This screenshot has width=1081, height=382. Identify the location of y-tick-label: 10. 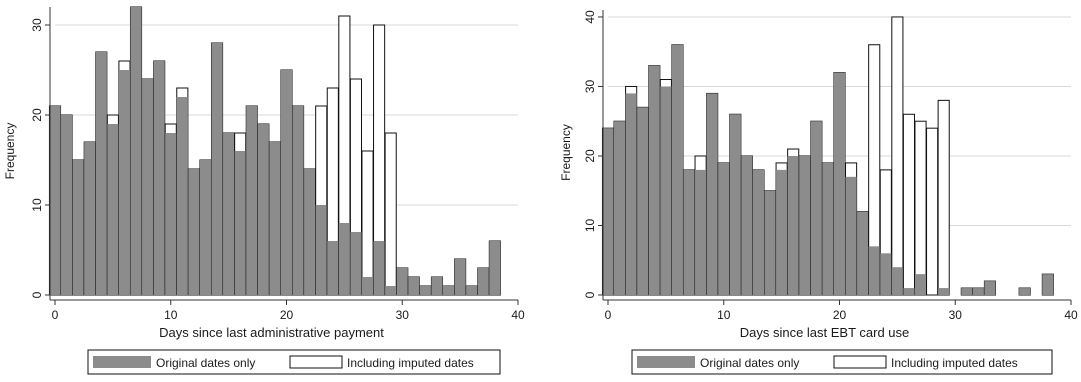
(590, 225).